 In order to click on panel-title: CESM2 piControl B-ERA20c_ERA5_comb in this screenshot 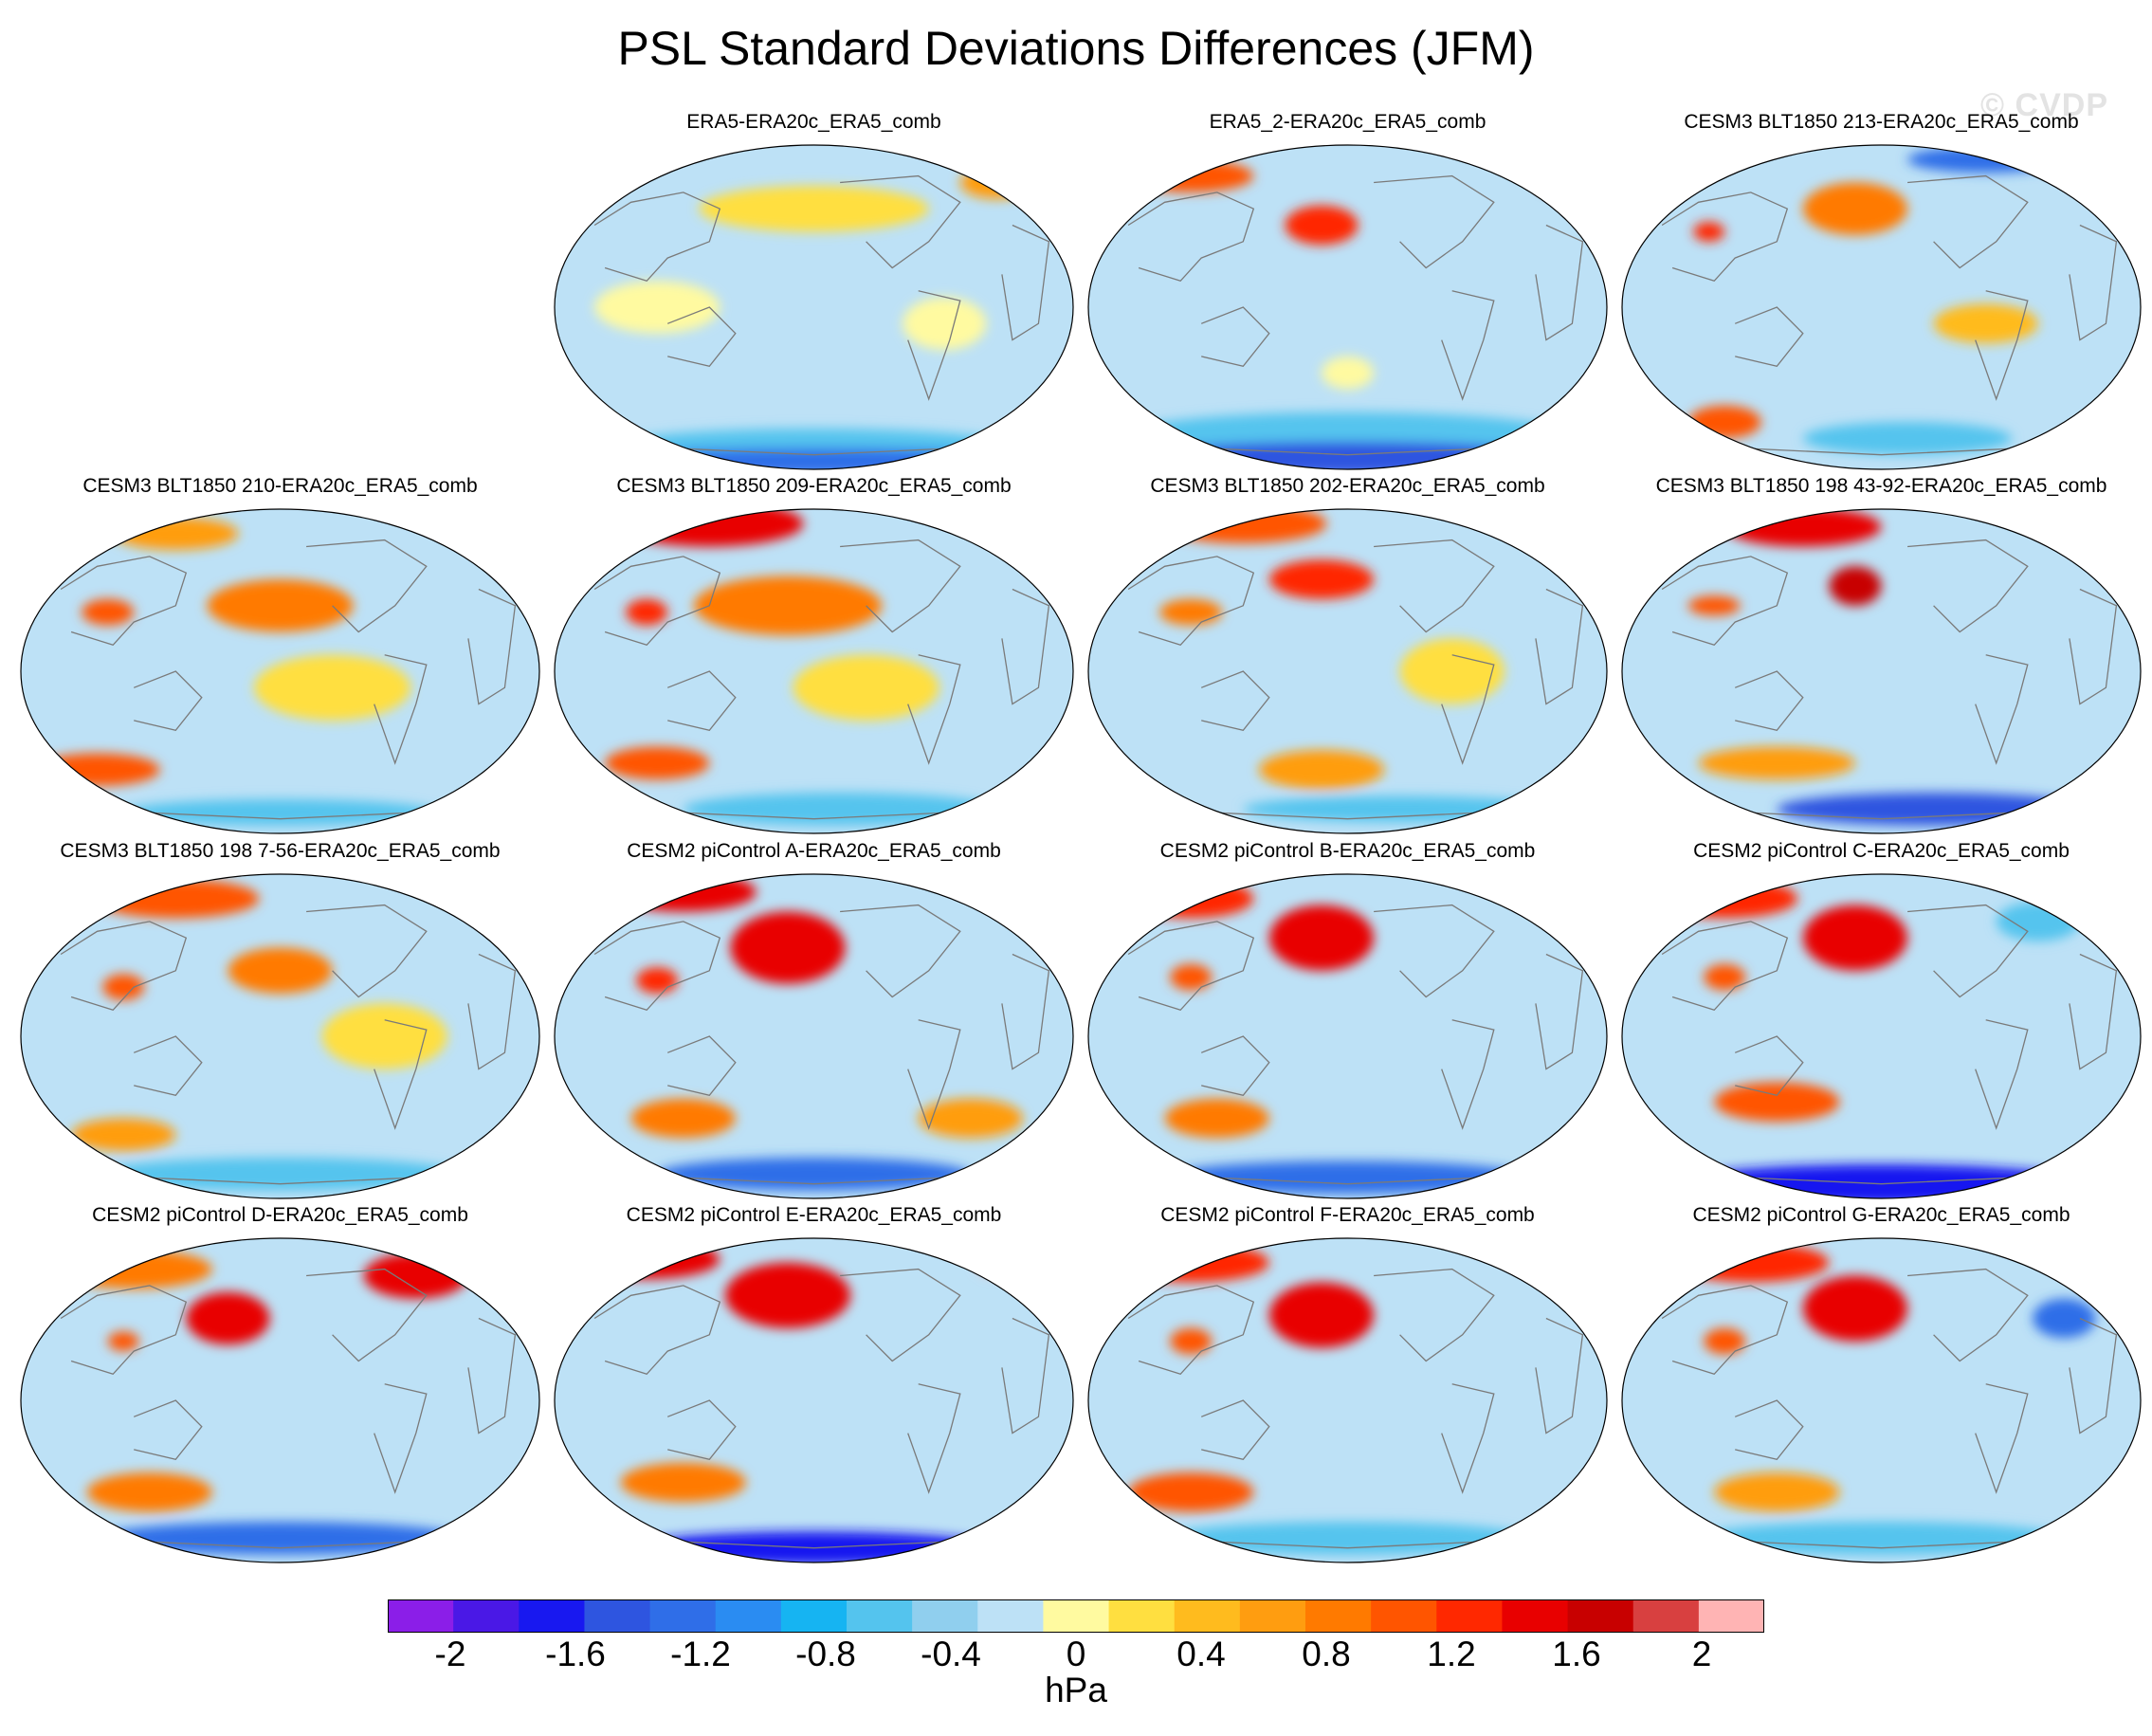, I will do `click(1348, 851)`.